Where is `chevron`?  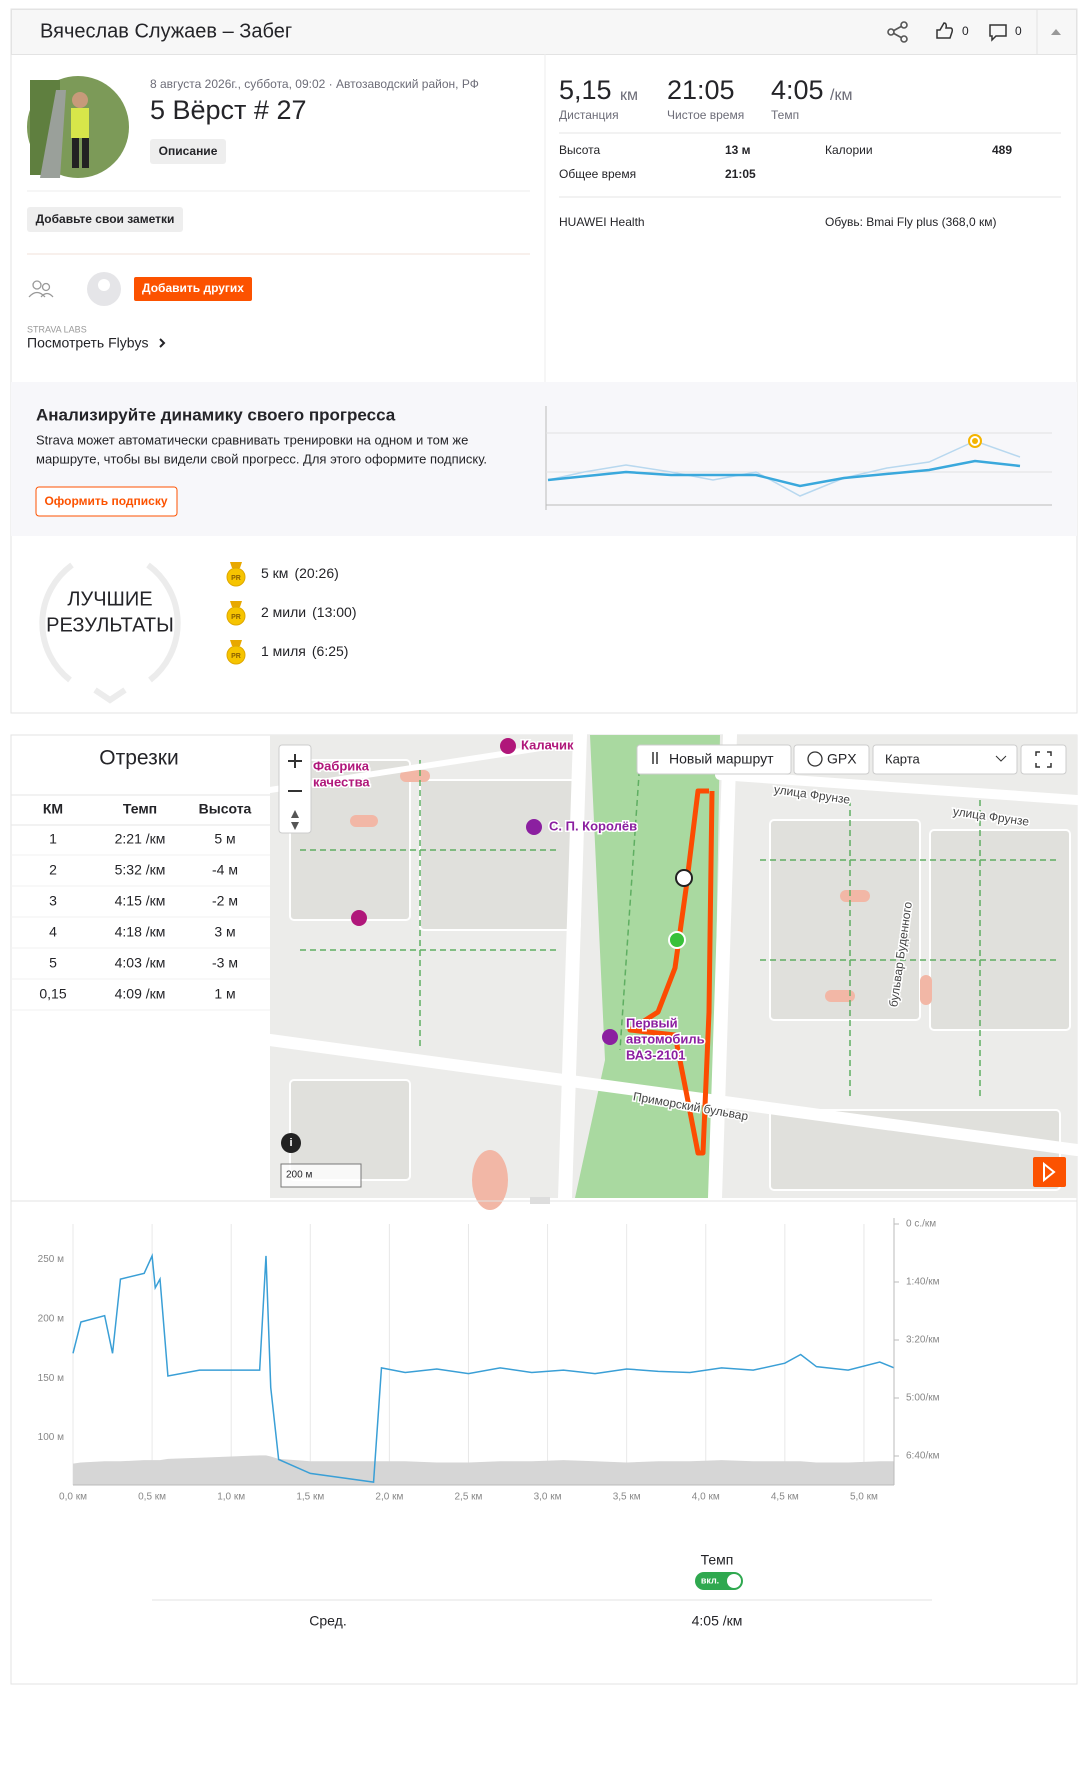
chevron is located at coordinates (162, 343).